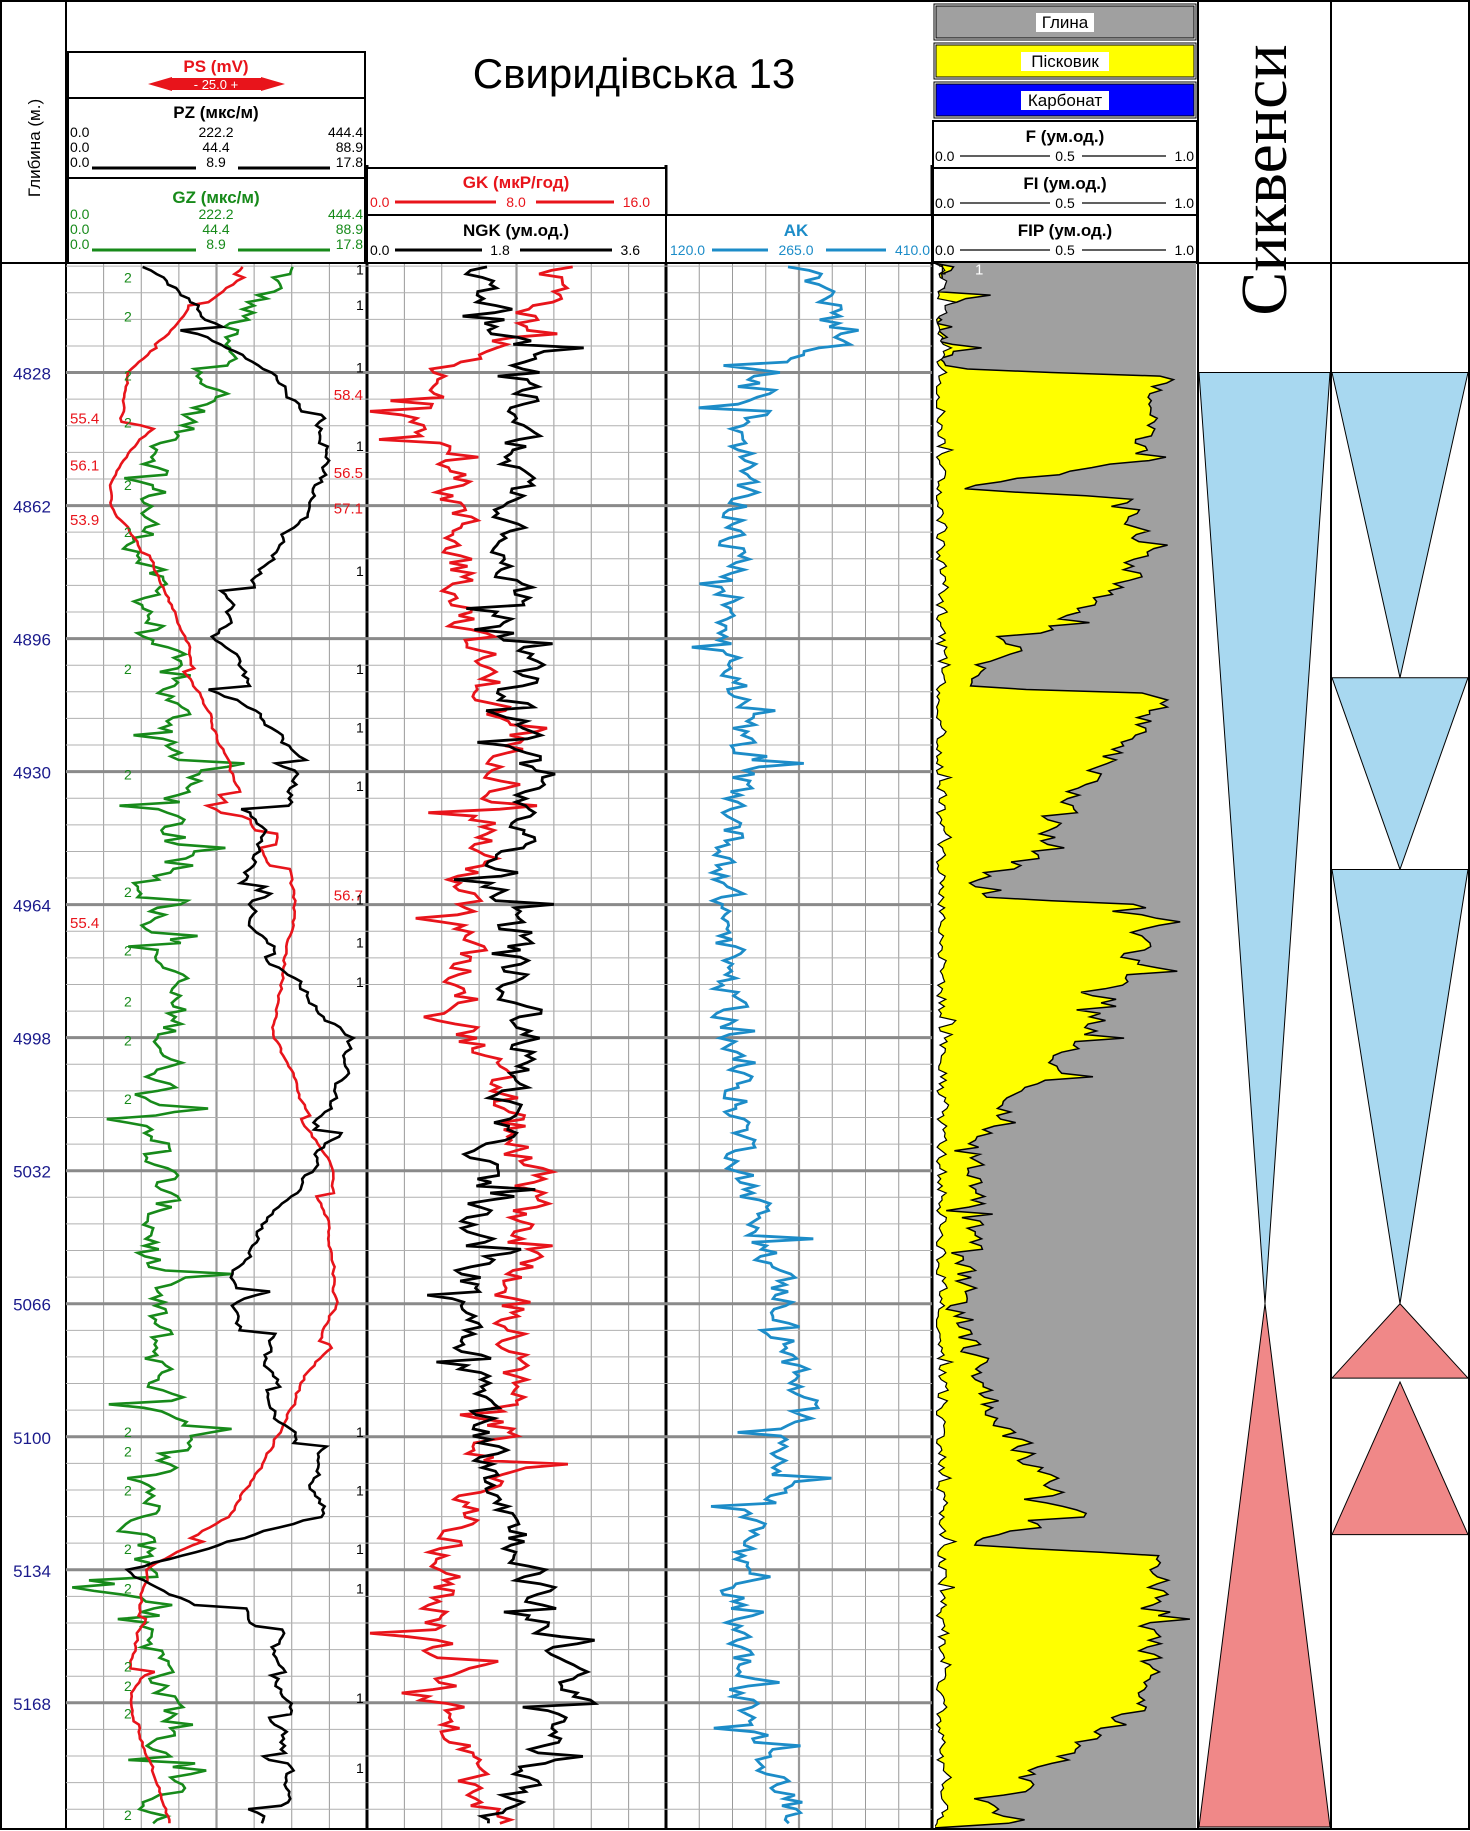 Image resolution: width=1470 pixels, height=1831 pixels. Describe the element at coordinates (349, 244) in the screenshot. I see `gz-scale-max: 17.8` at that location.